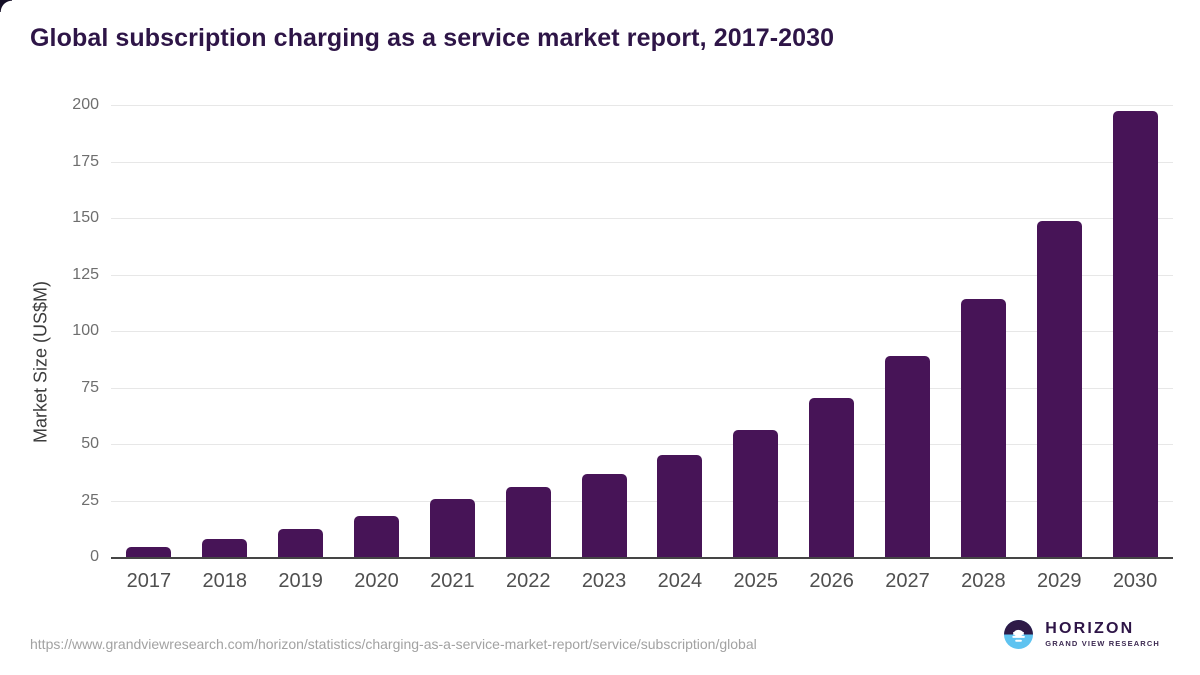 This screenshot has width=1200, height=675. I want to click on logo-name: HORIZON, so click(1090, 629).